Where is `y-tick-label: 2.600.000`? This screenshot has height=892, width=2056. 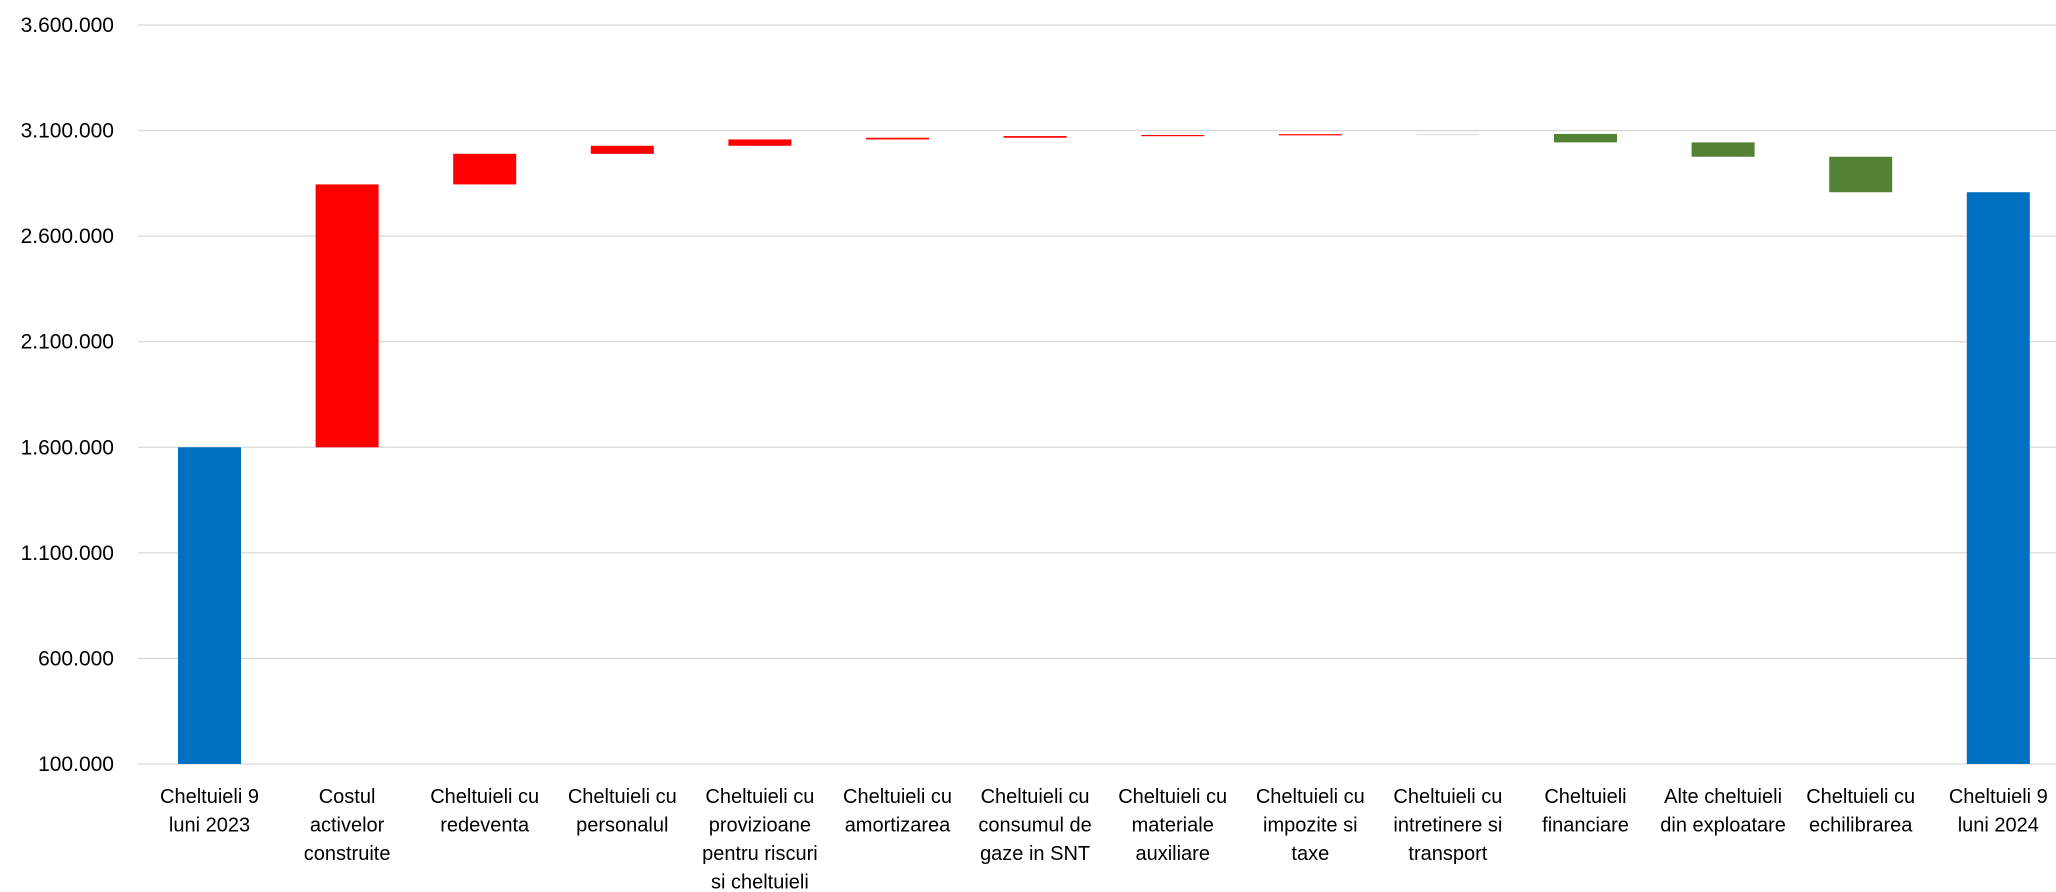
y-tick-label: 2.600.000 is located at coordinates (67, 236).